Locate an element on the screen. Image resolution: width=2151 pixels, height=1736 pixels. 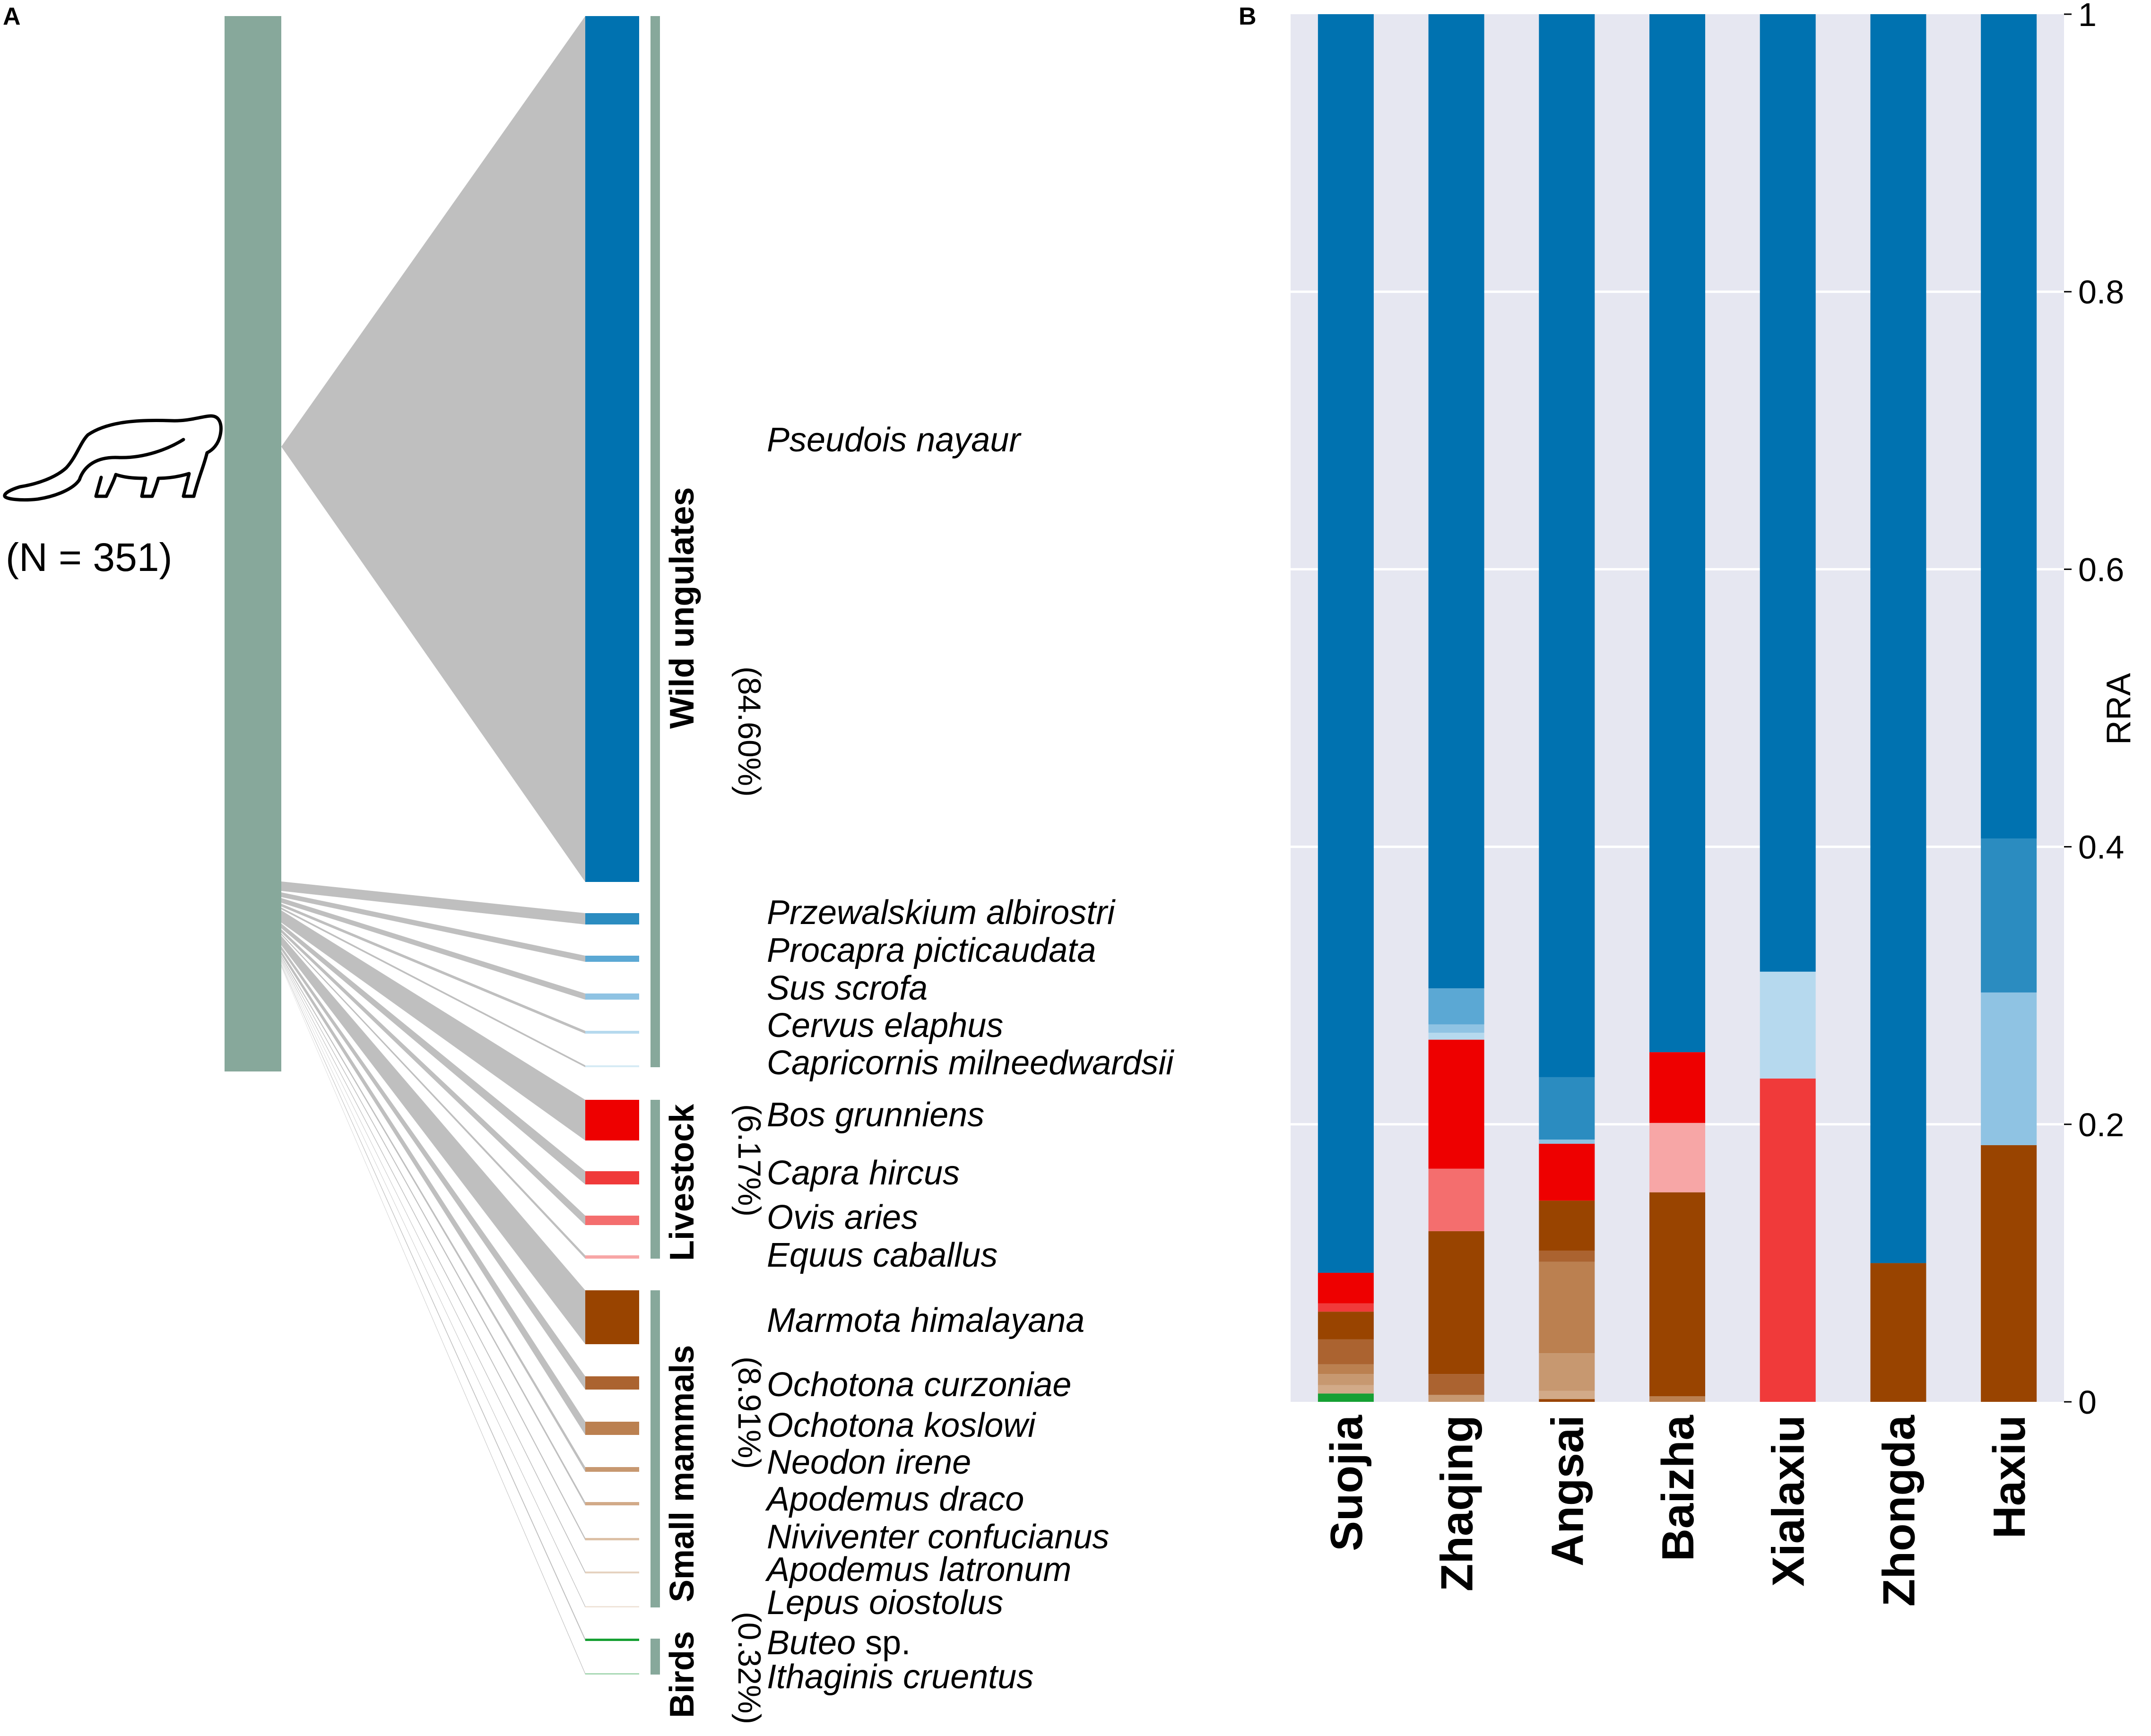
site-label-baizha: Baizha is located at coordinates (1678, 1488).